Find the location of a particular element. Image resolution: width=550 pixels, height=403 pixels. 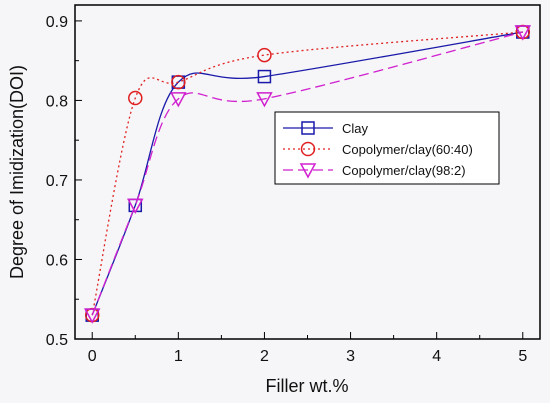

x-tick-label: 2 is located at coordinates (264, 356).